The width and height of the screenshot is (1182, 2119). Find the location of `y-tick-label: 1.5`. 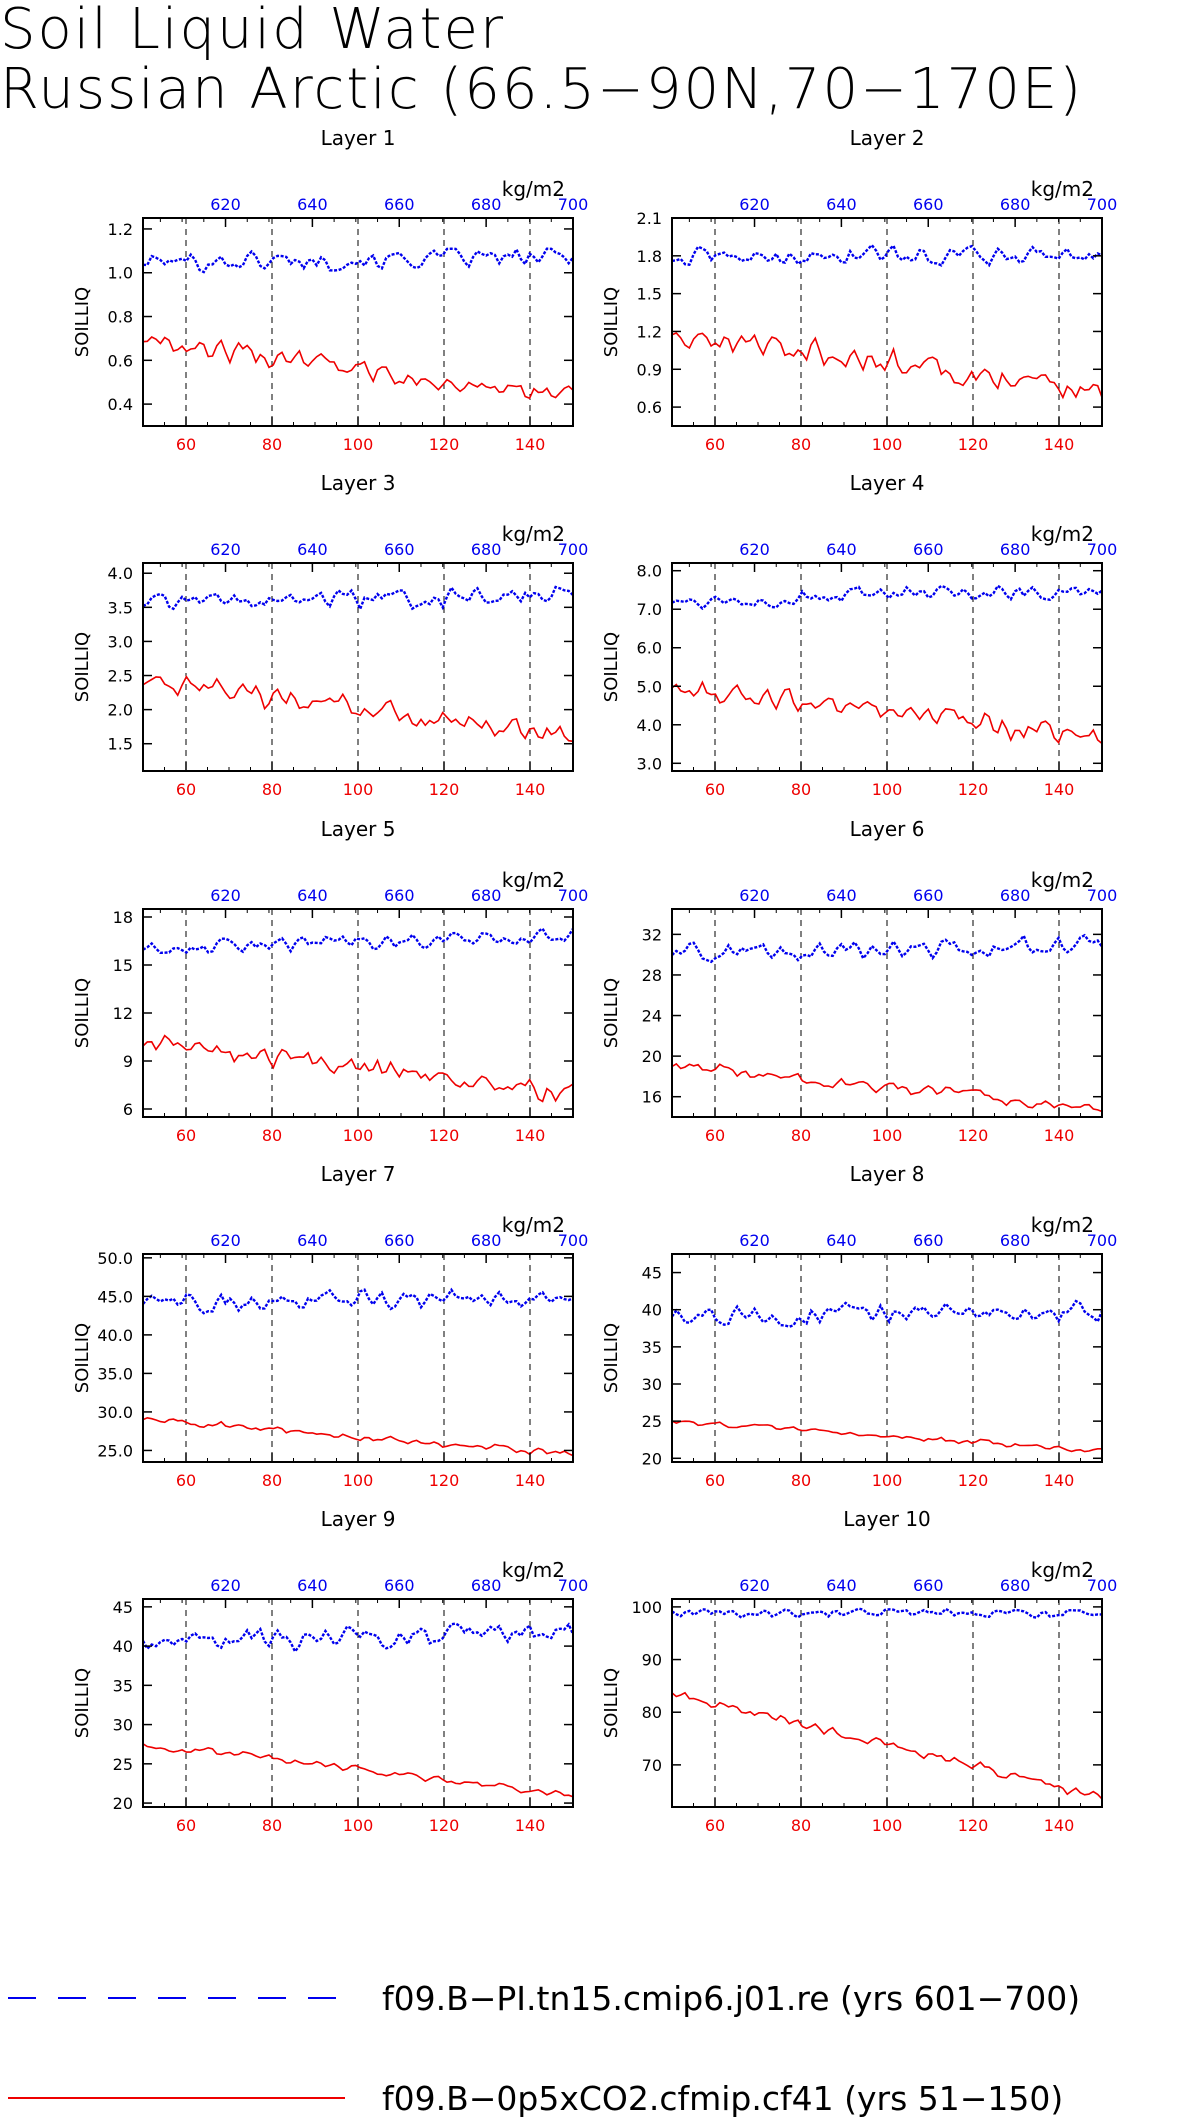

y-tick-label: 1.5 is located at coordinates (649, 294).